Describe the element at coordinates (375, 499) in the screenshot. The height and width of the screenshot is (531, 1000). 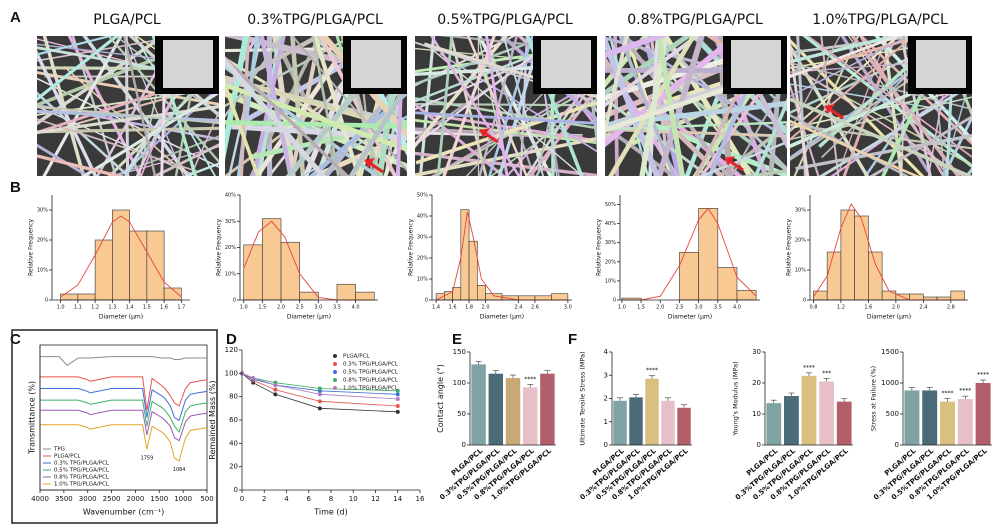
I see `x-tick-label: 12` at that location.